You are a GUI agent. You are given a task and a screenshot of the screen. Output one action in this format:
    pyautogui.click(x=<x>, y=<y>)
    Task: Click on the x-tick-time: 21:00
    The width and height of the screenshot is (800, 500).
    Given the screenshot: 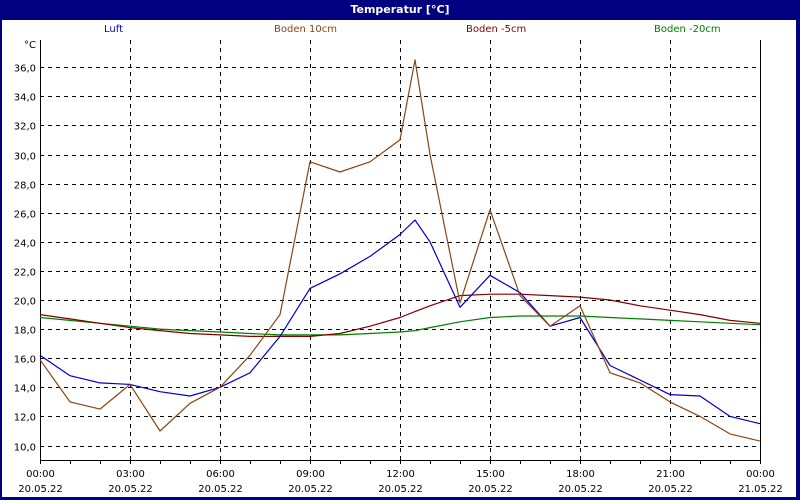 What is the action you would take?
    pyautogui.click(x=670, y=474)
    